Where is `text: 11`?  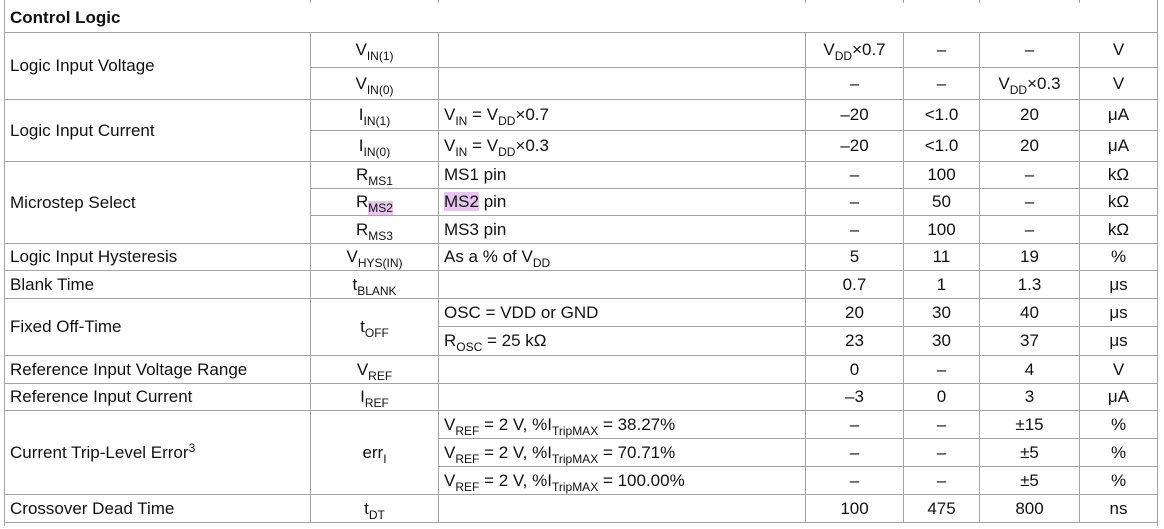
text: 11 is located at coordinates (941, 256).